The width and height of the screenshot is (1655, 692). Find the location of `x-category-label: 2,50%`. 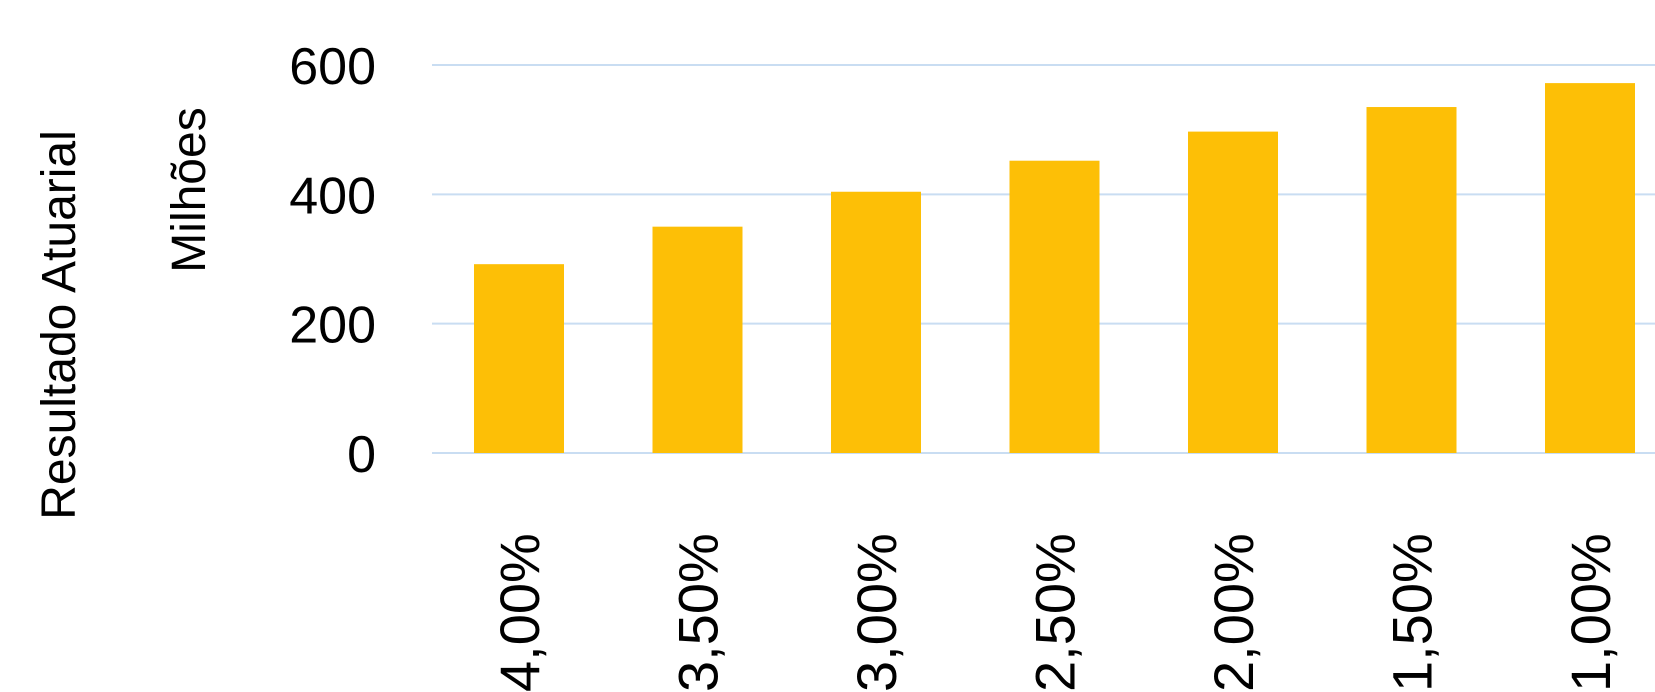

x-category-label: 2,50% is located at coordinates (1055, 612).